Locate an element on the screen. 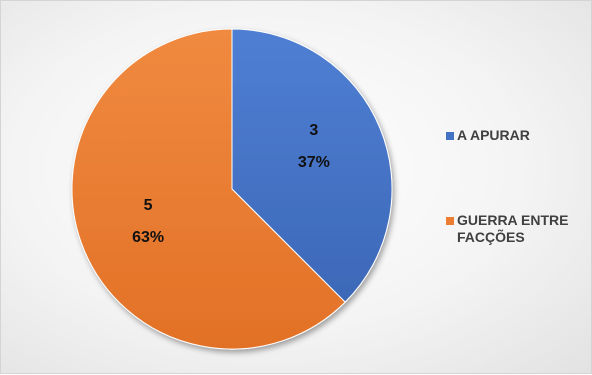 The image size is (592, 375). data-label-percent-guerra-entre-faccoes: 63% is located at coordinates (148, 237).